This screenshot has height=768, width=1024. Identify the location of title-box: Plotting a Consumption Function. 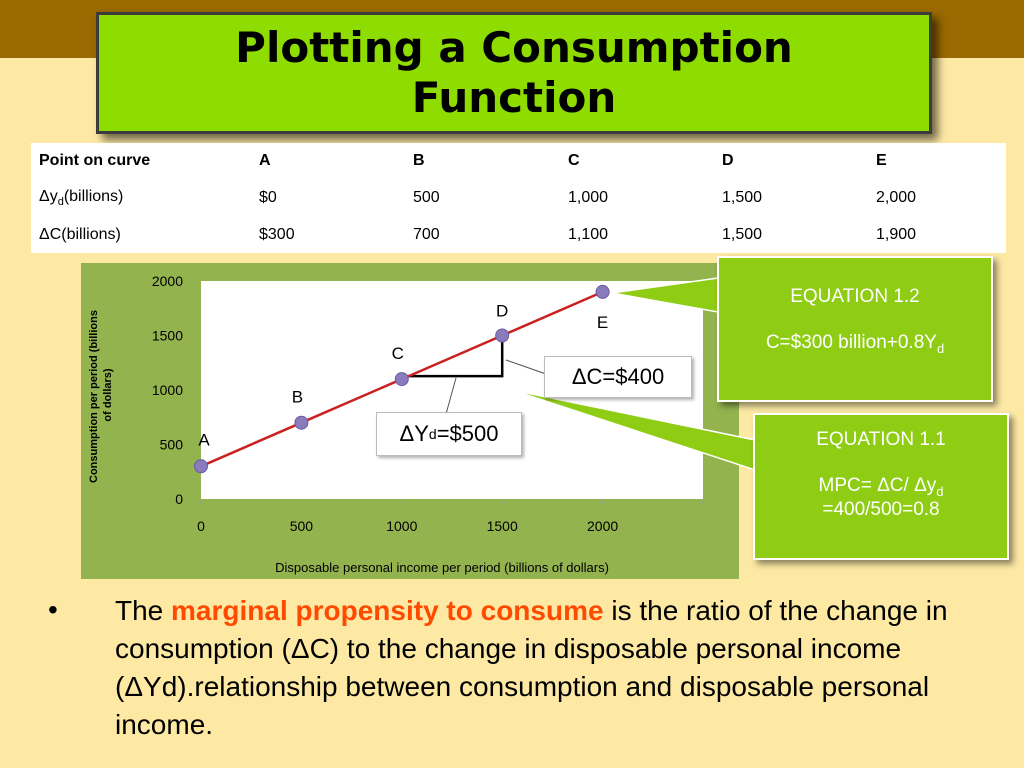
(514, 73).